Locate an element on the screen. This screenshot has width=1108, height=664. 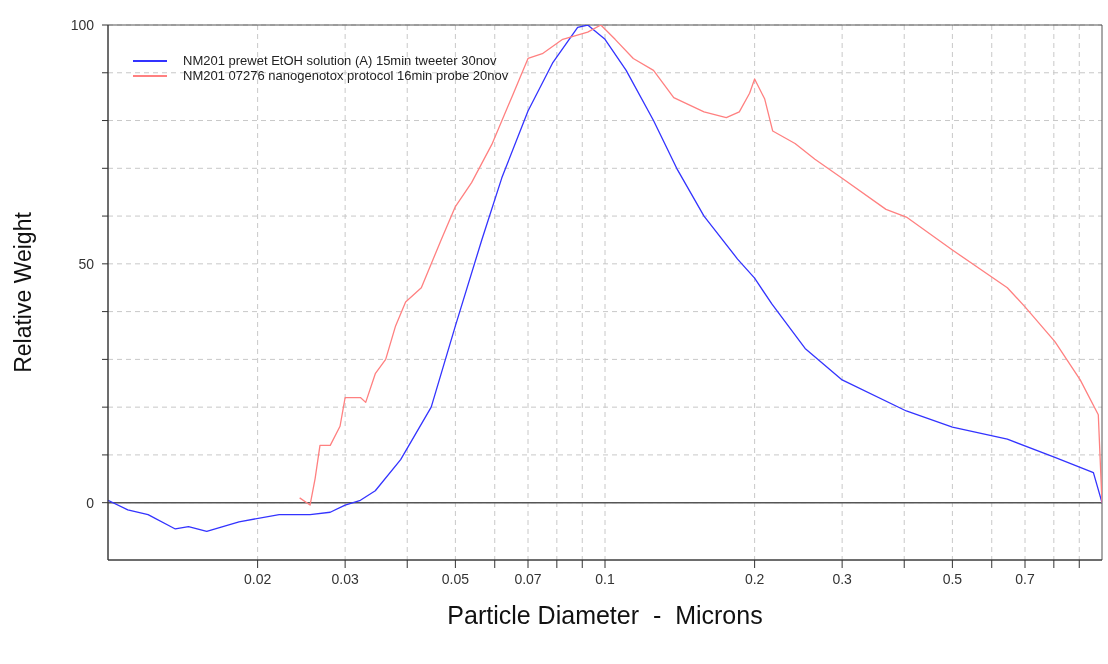
x-tick-label: 0.05 is located at coordinates (455, 579).